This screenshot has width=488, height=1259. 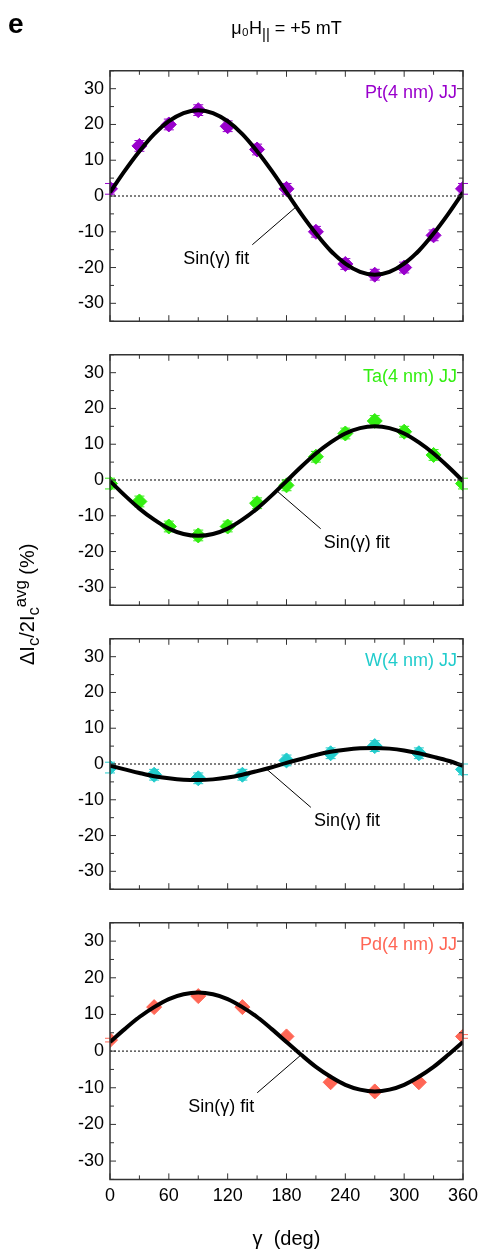 What do you see at coordinates (410, 91) in the screenshot?
I see `text: Pt(4 nm) JJ` at bounding box center [410, 91].